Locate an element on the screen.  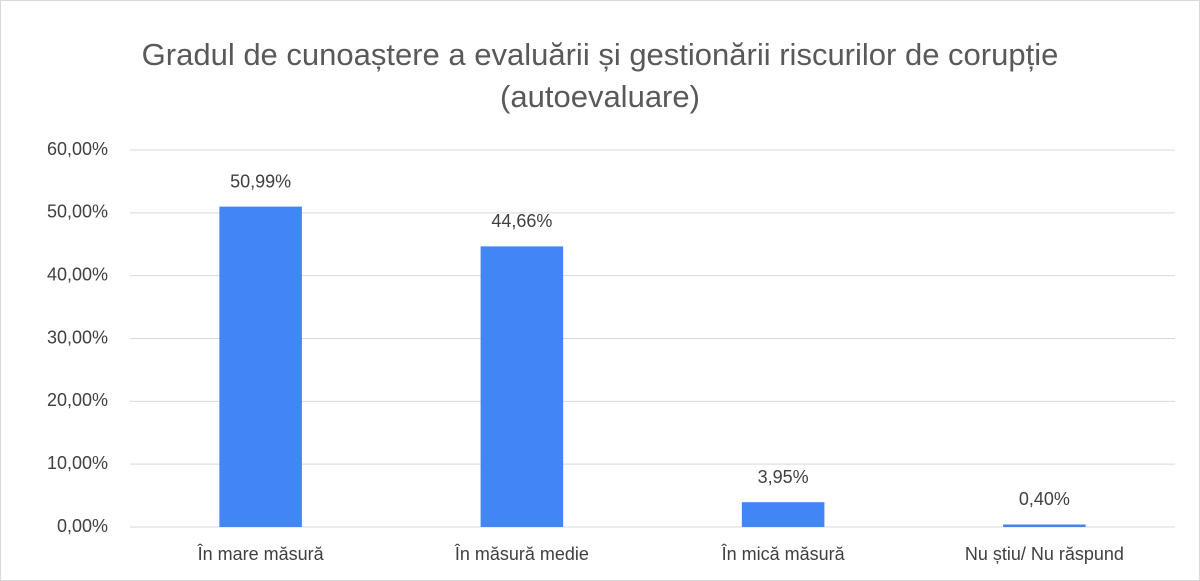
data-label: 3,95% is located at coordinates (783, 477).